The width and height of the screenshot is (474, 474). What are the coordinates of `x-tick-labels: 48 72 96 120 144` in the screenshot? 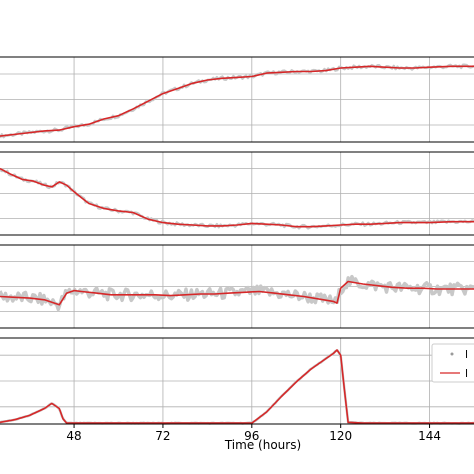 It's located at (253, 433).